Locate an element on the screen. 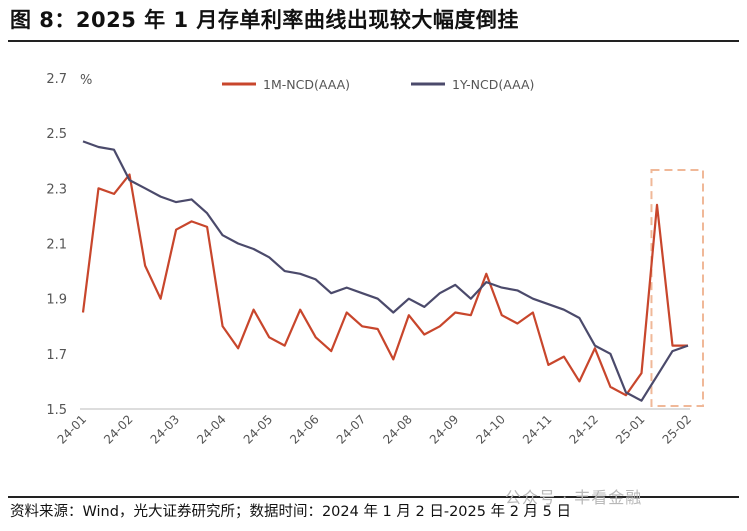 Image resolution: width=747 pixels, height=531 pixels. y-axis-labels: 1.5 1.7 1.9 2.1 2.3 2.5 2.7 is located at coordinates (56, 245).